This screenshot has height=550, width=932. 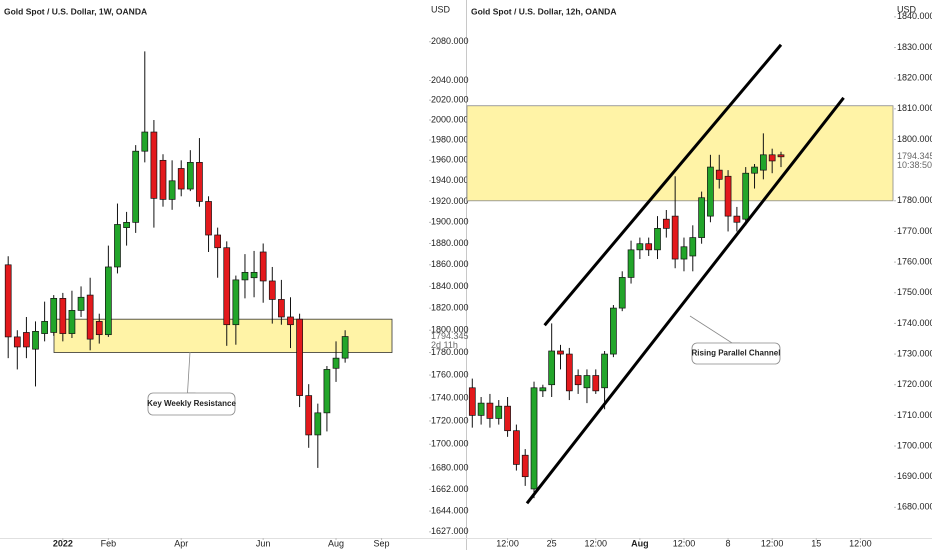 What do you see at coordinates (914, 231) in the screenshot?
I see `y-tick-label: 1770.000` at bounding box center [914, 231].